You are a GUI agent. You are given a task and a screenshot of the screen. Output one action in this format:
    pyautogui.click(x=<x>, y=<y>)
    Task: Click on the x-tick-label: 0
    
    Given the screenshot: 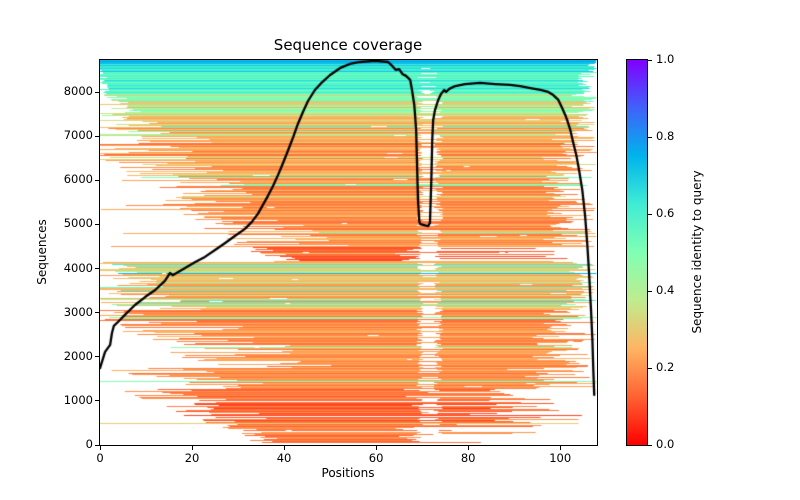 What is the action you would take?
    pyautogui.click(x=100, y=458)
    